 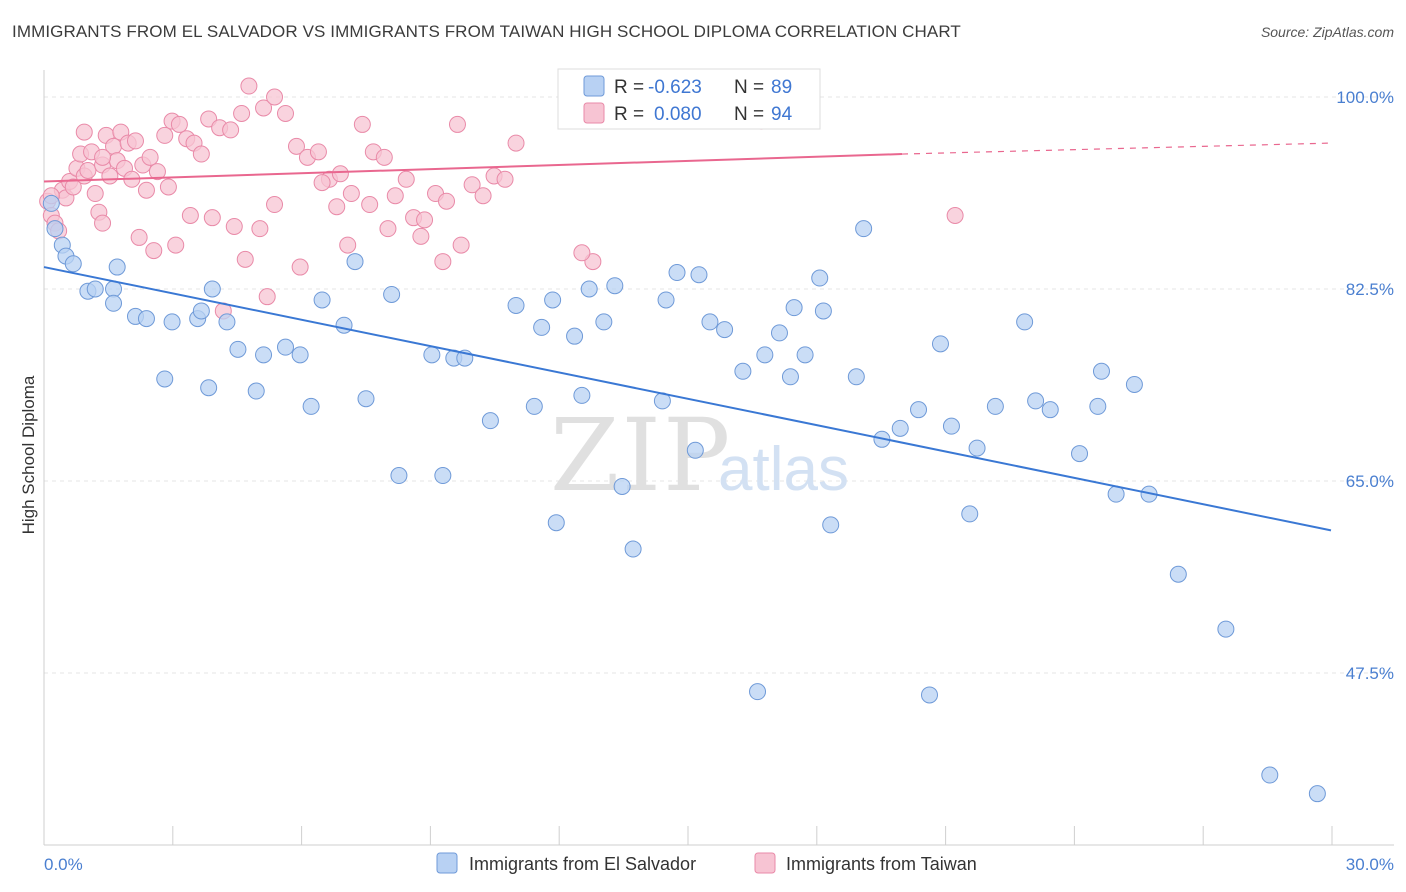 I want to click on x-axis-ticks, so click(x=688, y=835).